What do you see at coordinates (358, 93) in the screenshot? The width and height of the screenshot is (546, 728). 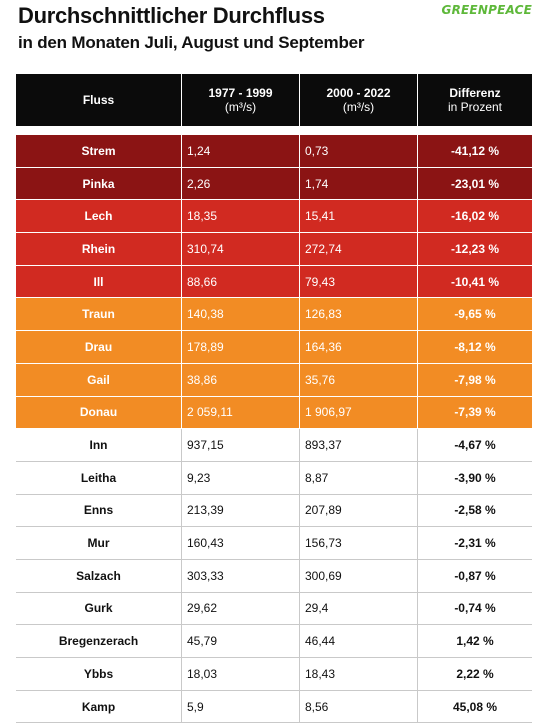 I see `column-header-label: 2000 - 2022` at bounding box center [358, 93].